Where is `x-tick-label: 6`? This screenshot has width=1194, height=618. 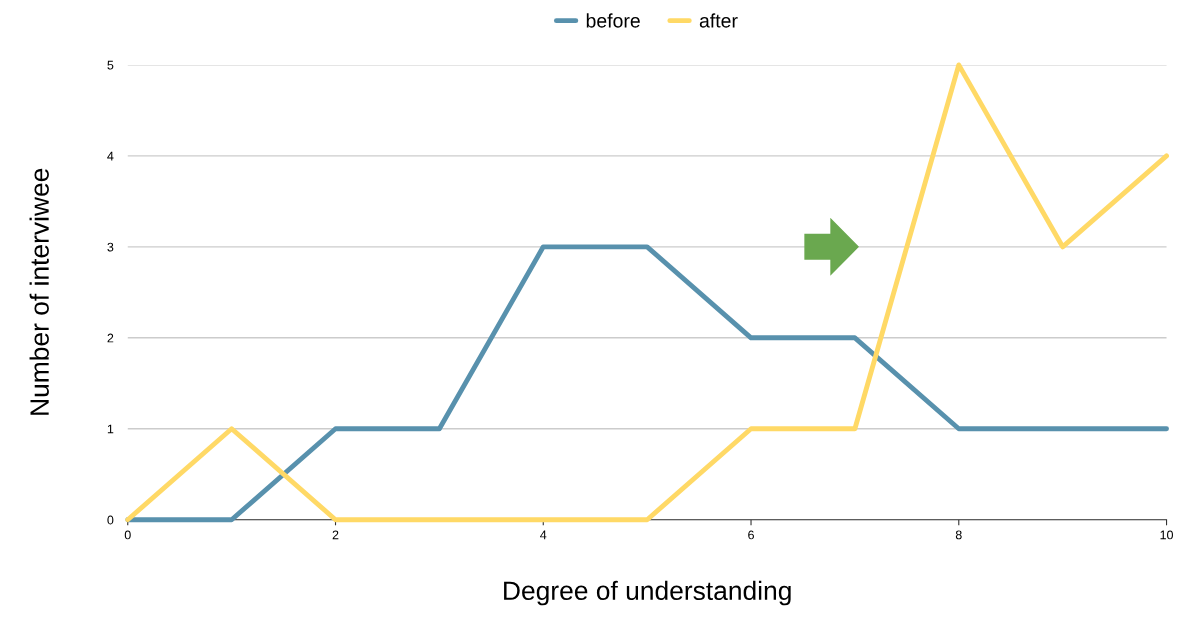
x-tick-label: 6 is located at coordinates (751, 535).